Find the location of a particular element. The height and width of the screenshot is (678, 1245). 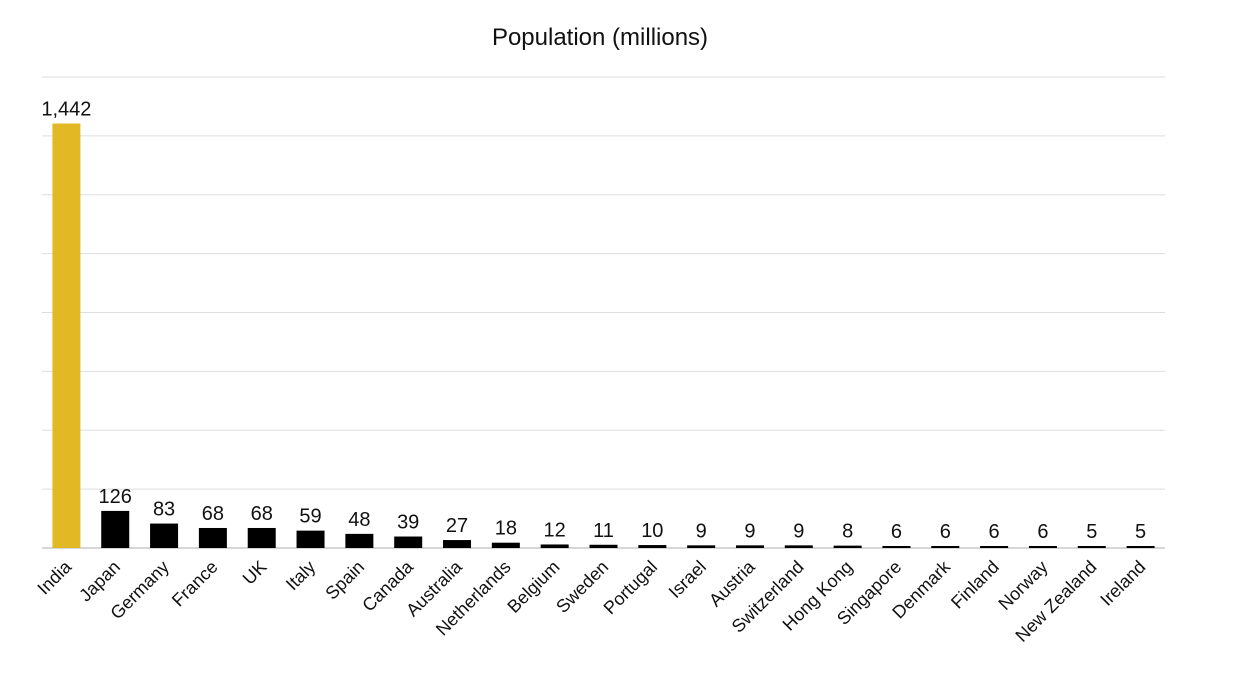

data-label: 11 is located at coordinates (603, 531).